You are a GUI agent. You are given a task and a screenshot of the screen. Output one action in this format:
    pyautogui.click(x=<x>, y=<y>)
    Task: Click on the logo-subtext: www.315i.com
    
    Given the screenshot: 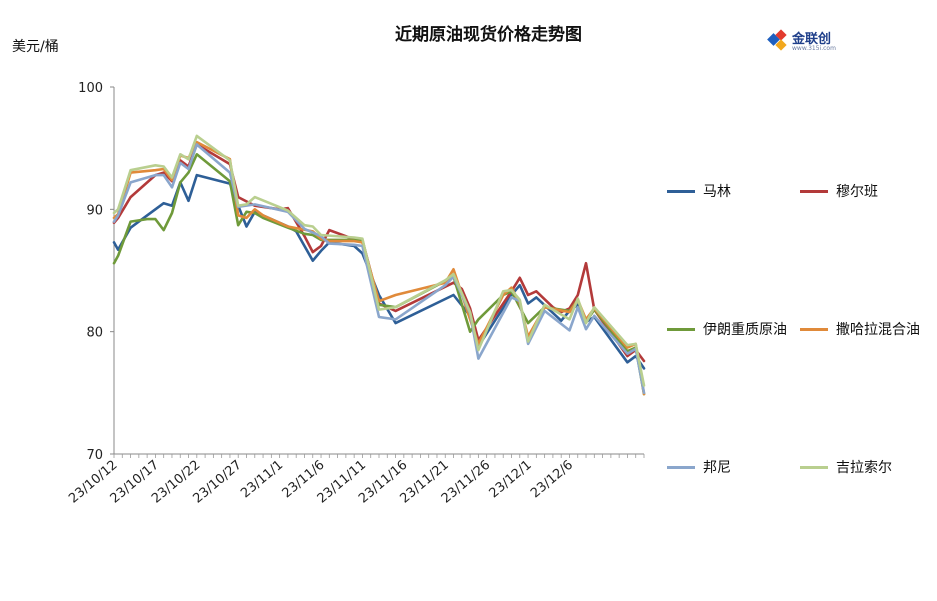 What is the action you would take?
    pyautogui.click(x=814, y=48)
    